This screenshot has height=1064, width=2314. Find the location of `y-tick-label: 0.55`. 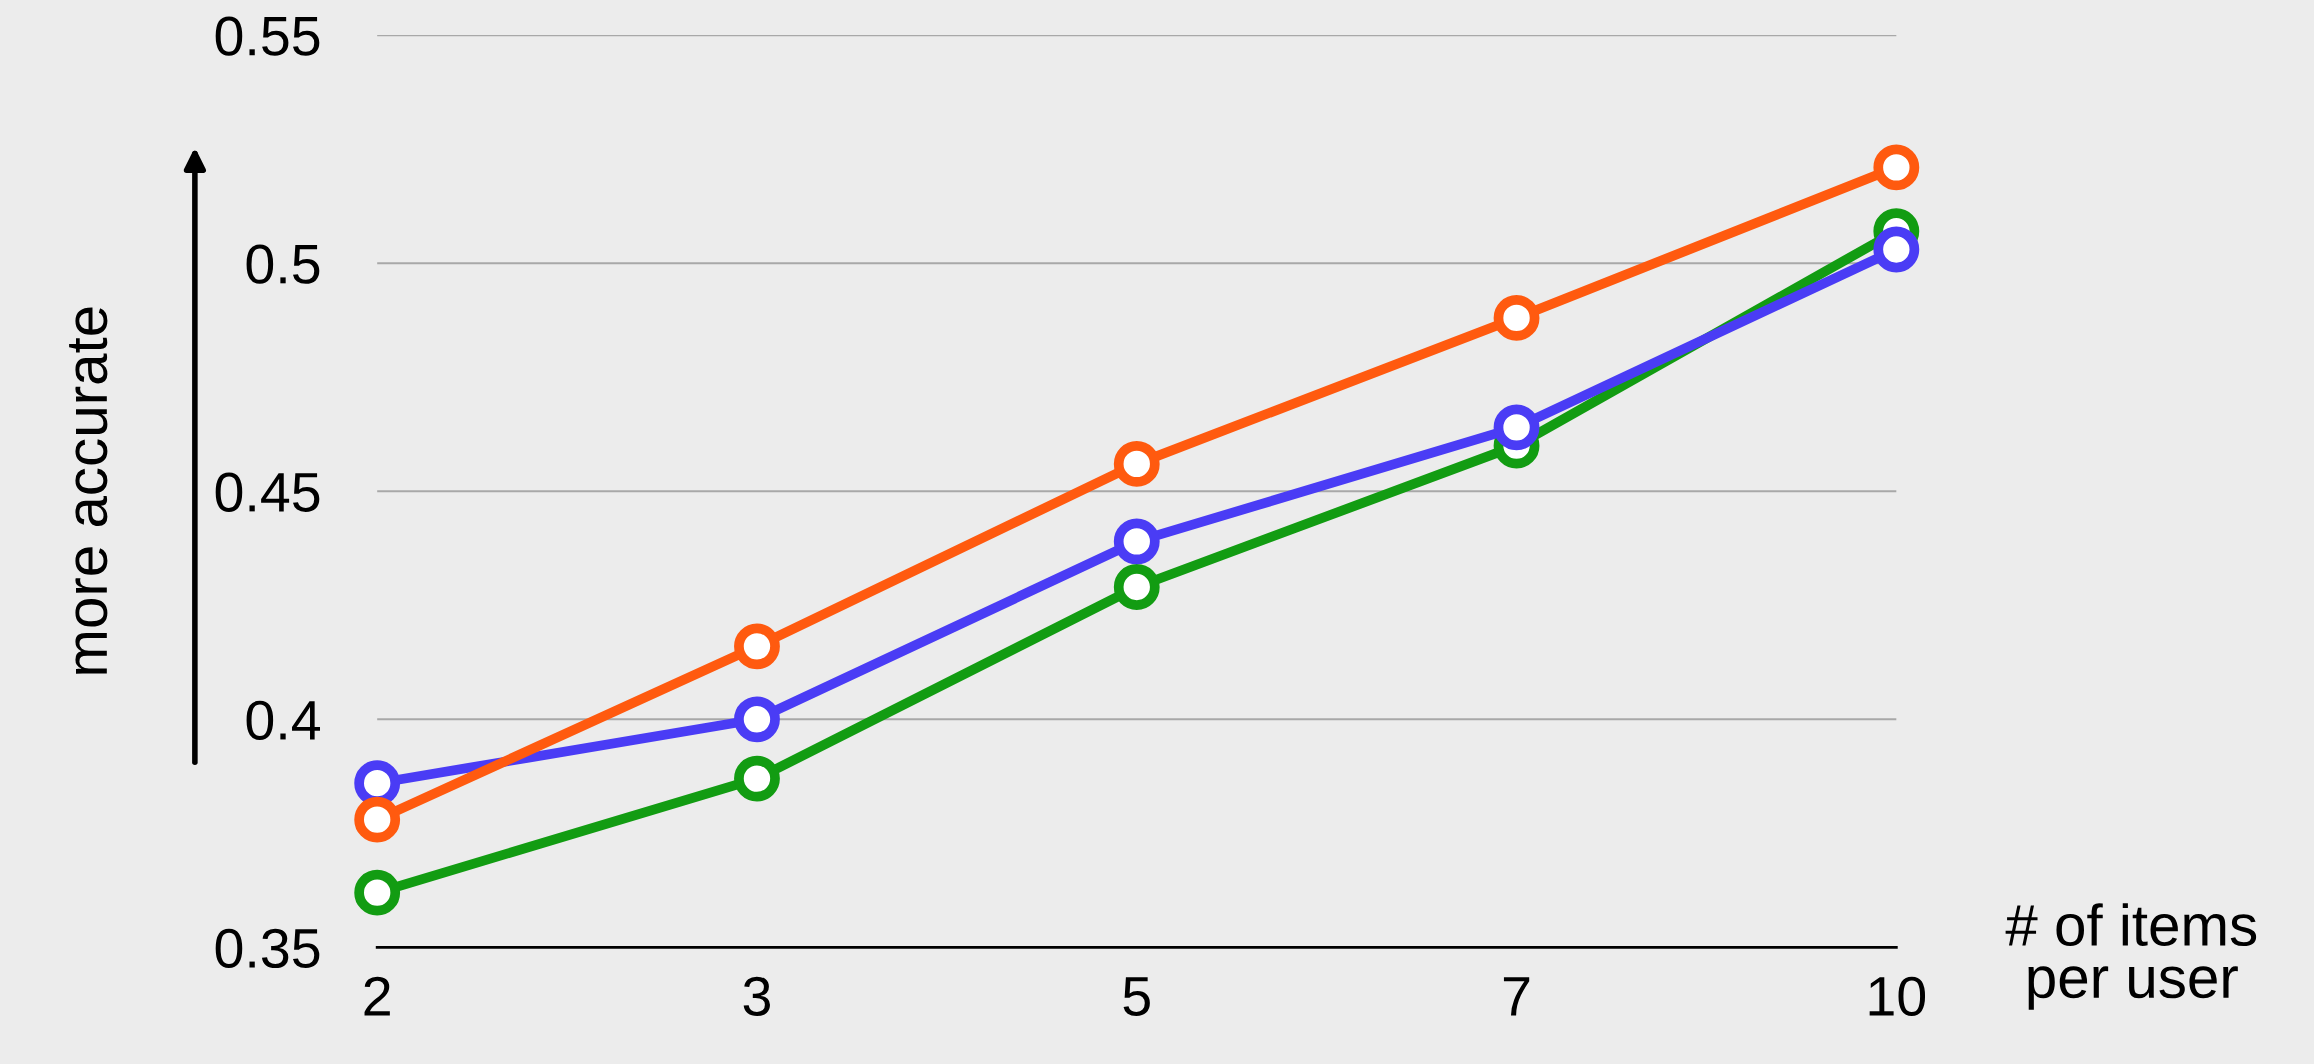

y-tick-label: 0.55 is located at coordinates (267, 36).